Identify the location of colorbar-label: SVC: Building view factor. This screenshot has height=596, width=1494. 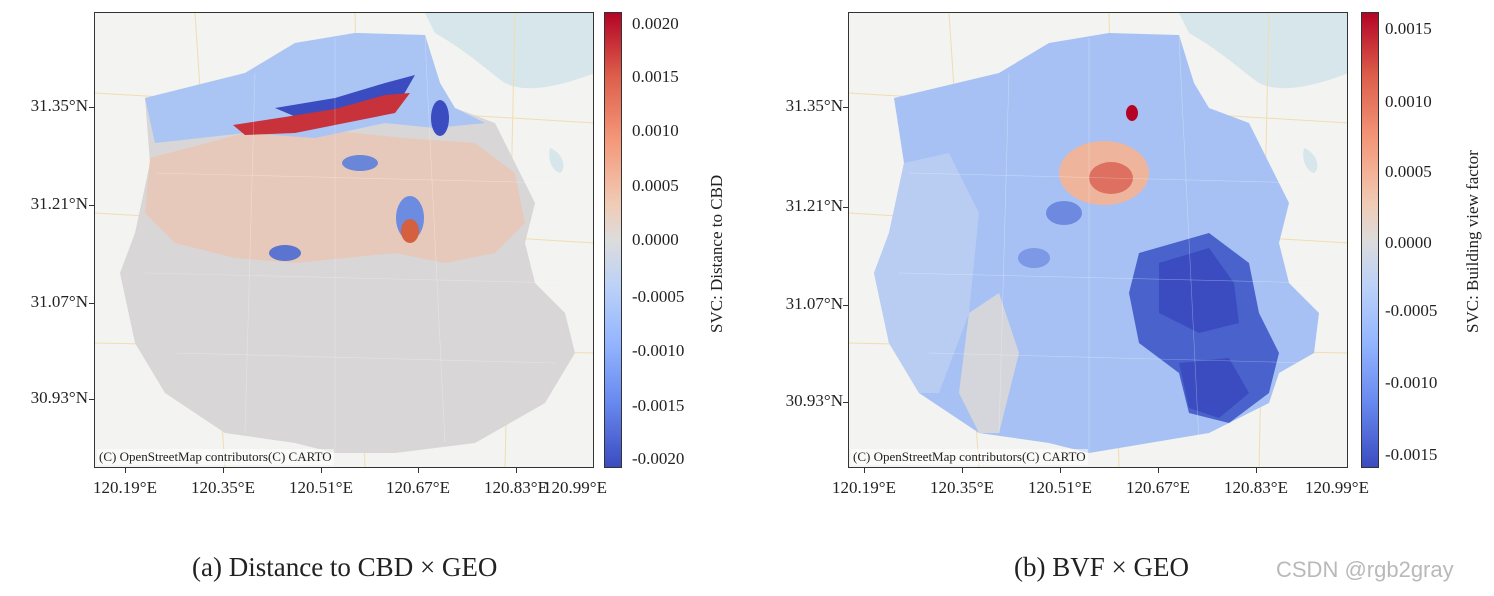
(1472, 241).